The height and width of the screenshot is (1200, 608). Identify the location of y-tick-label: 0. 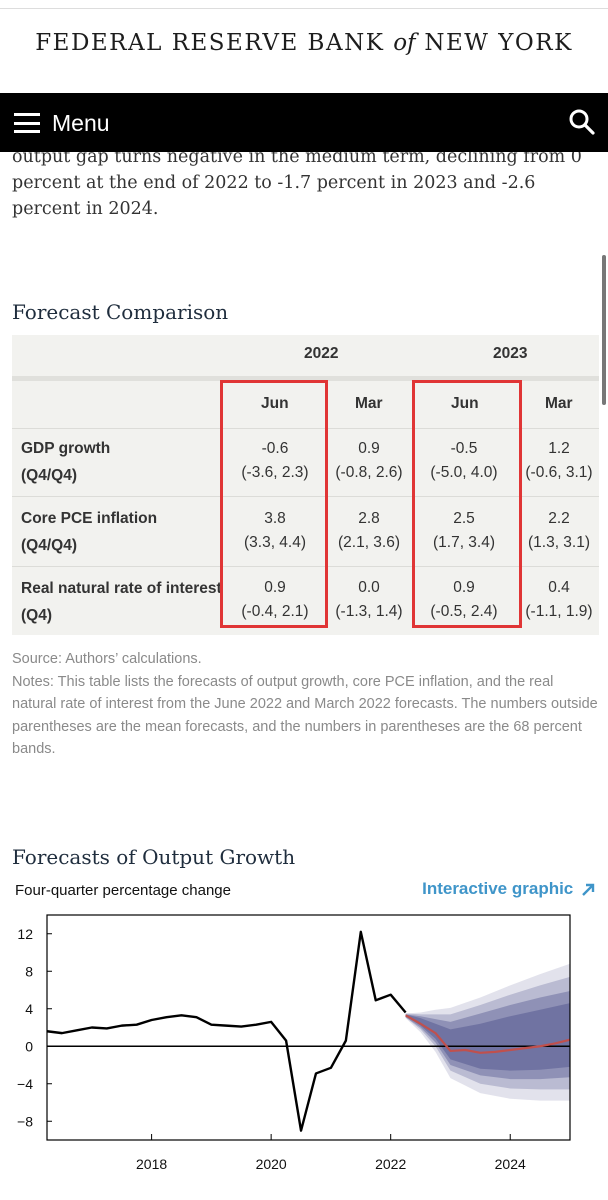
(29, 1046).